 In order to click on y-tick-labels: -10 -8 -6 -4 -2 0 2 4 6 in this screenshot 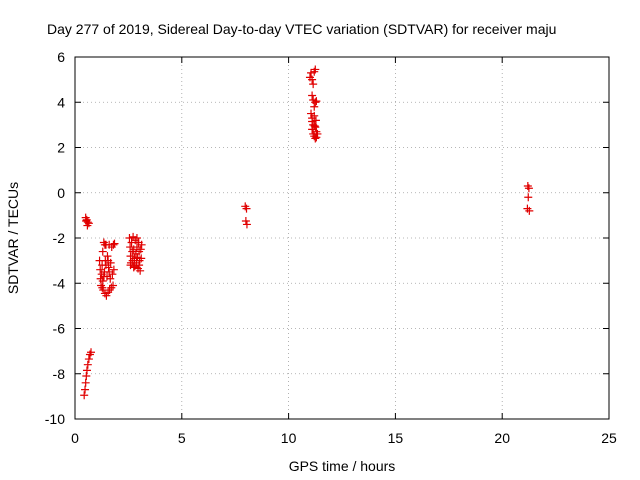, I will do `click(55, 238)`.